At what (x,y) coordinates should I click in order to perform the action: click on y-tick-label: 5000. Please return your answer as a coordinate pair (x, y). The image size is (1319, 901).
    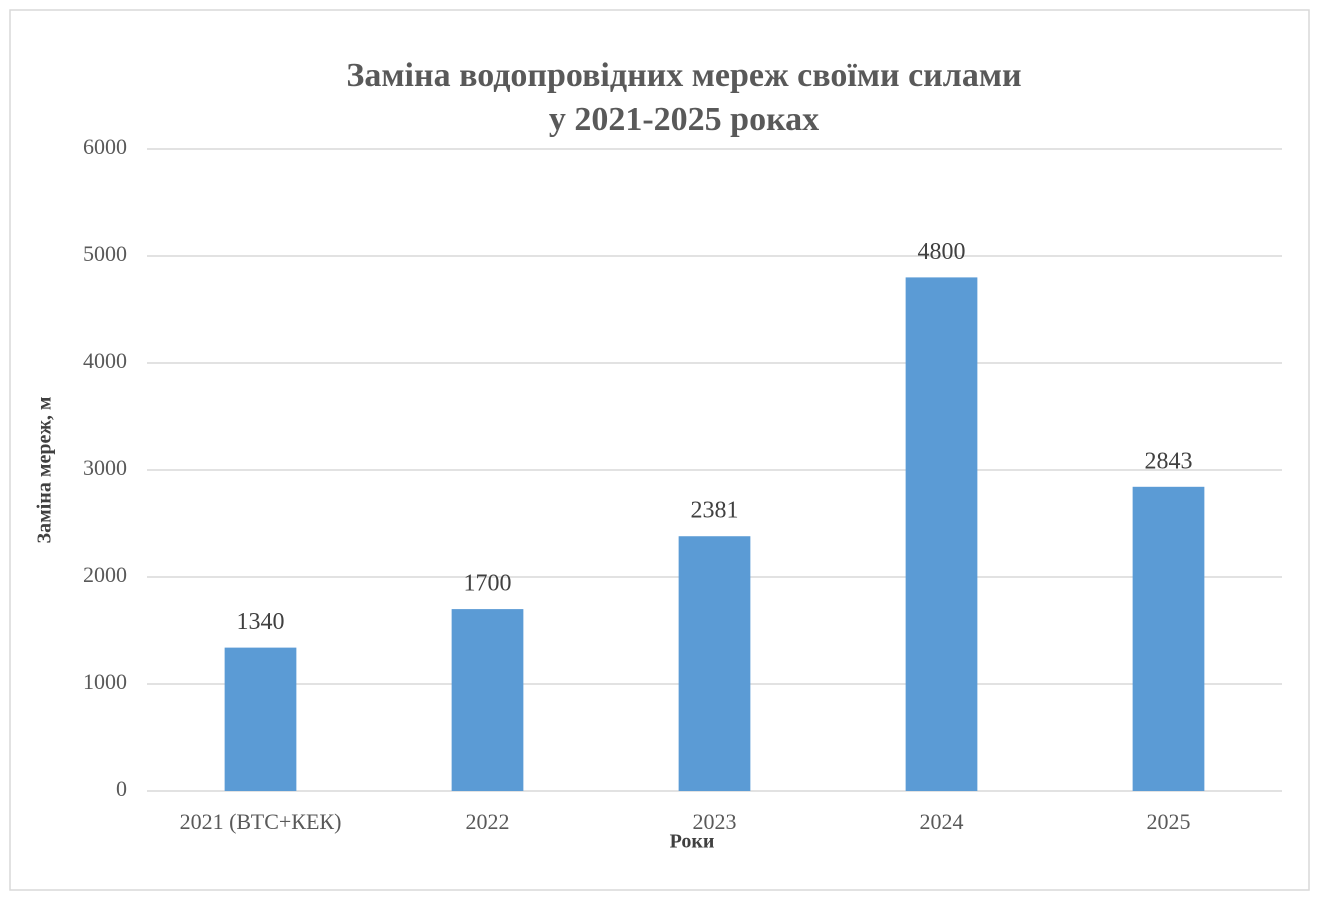
    Looking at the image, I should click on (105, 253).